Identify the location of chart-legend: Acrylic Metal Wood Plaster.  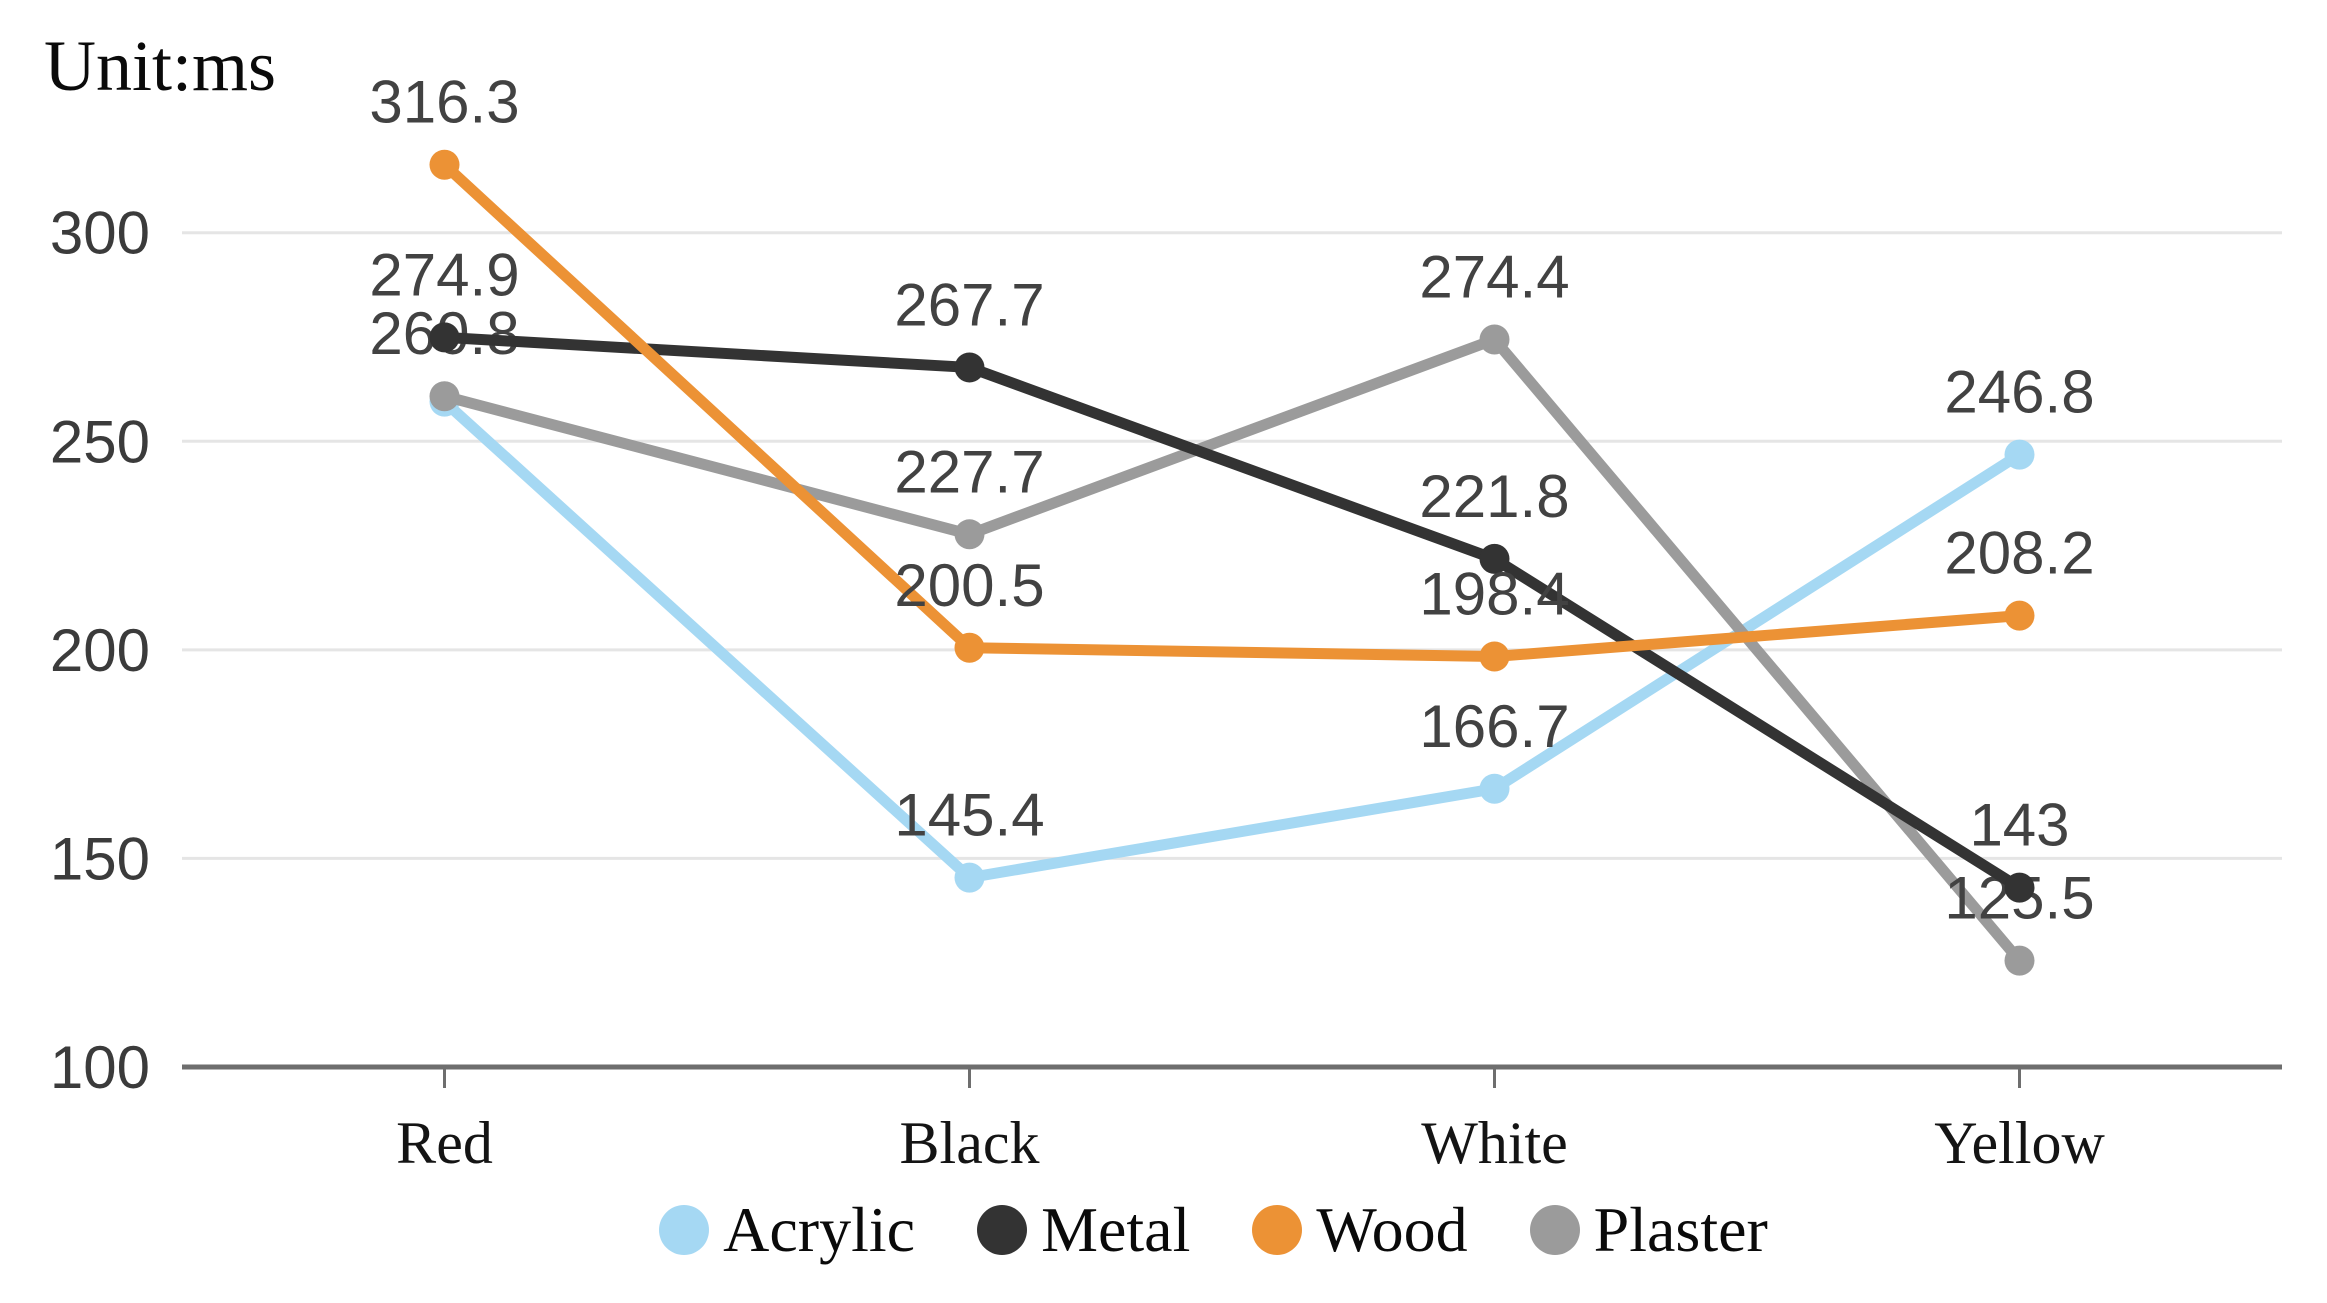
(1188, 1230).